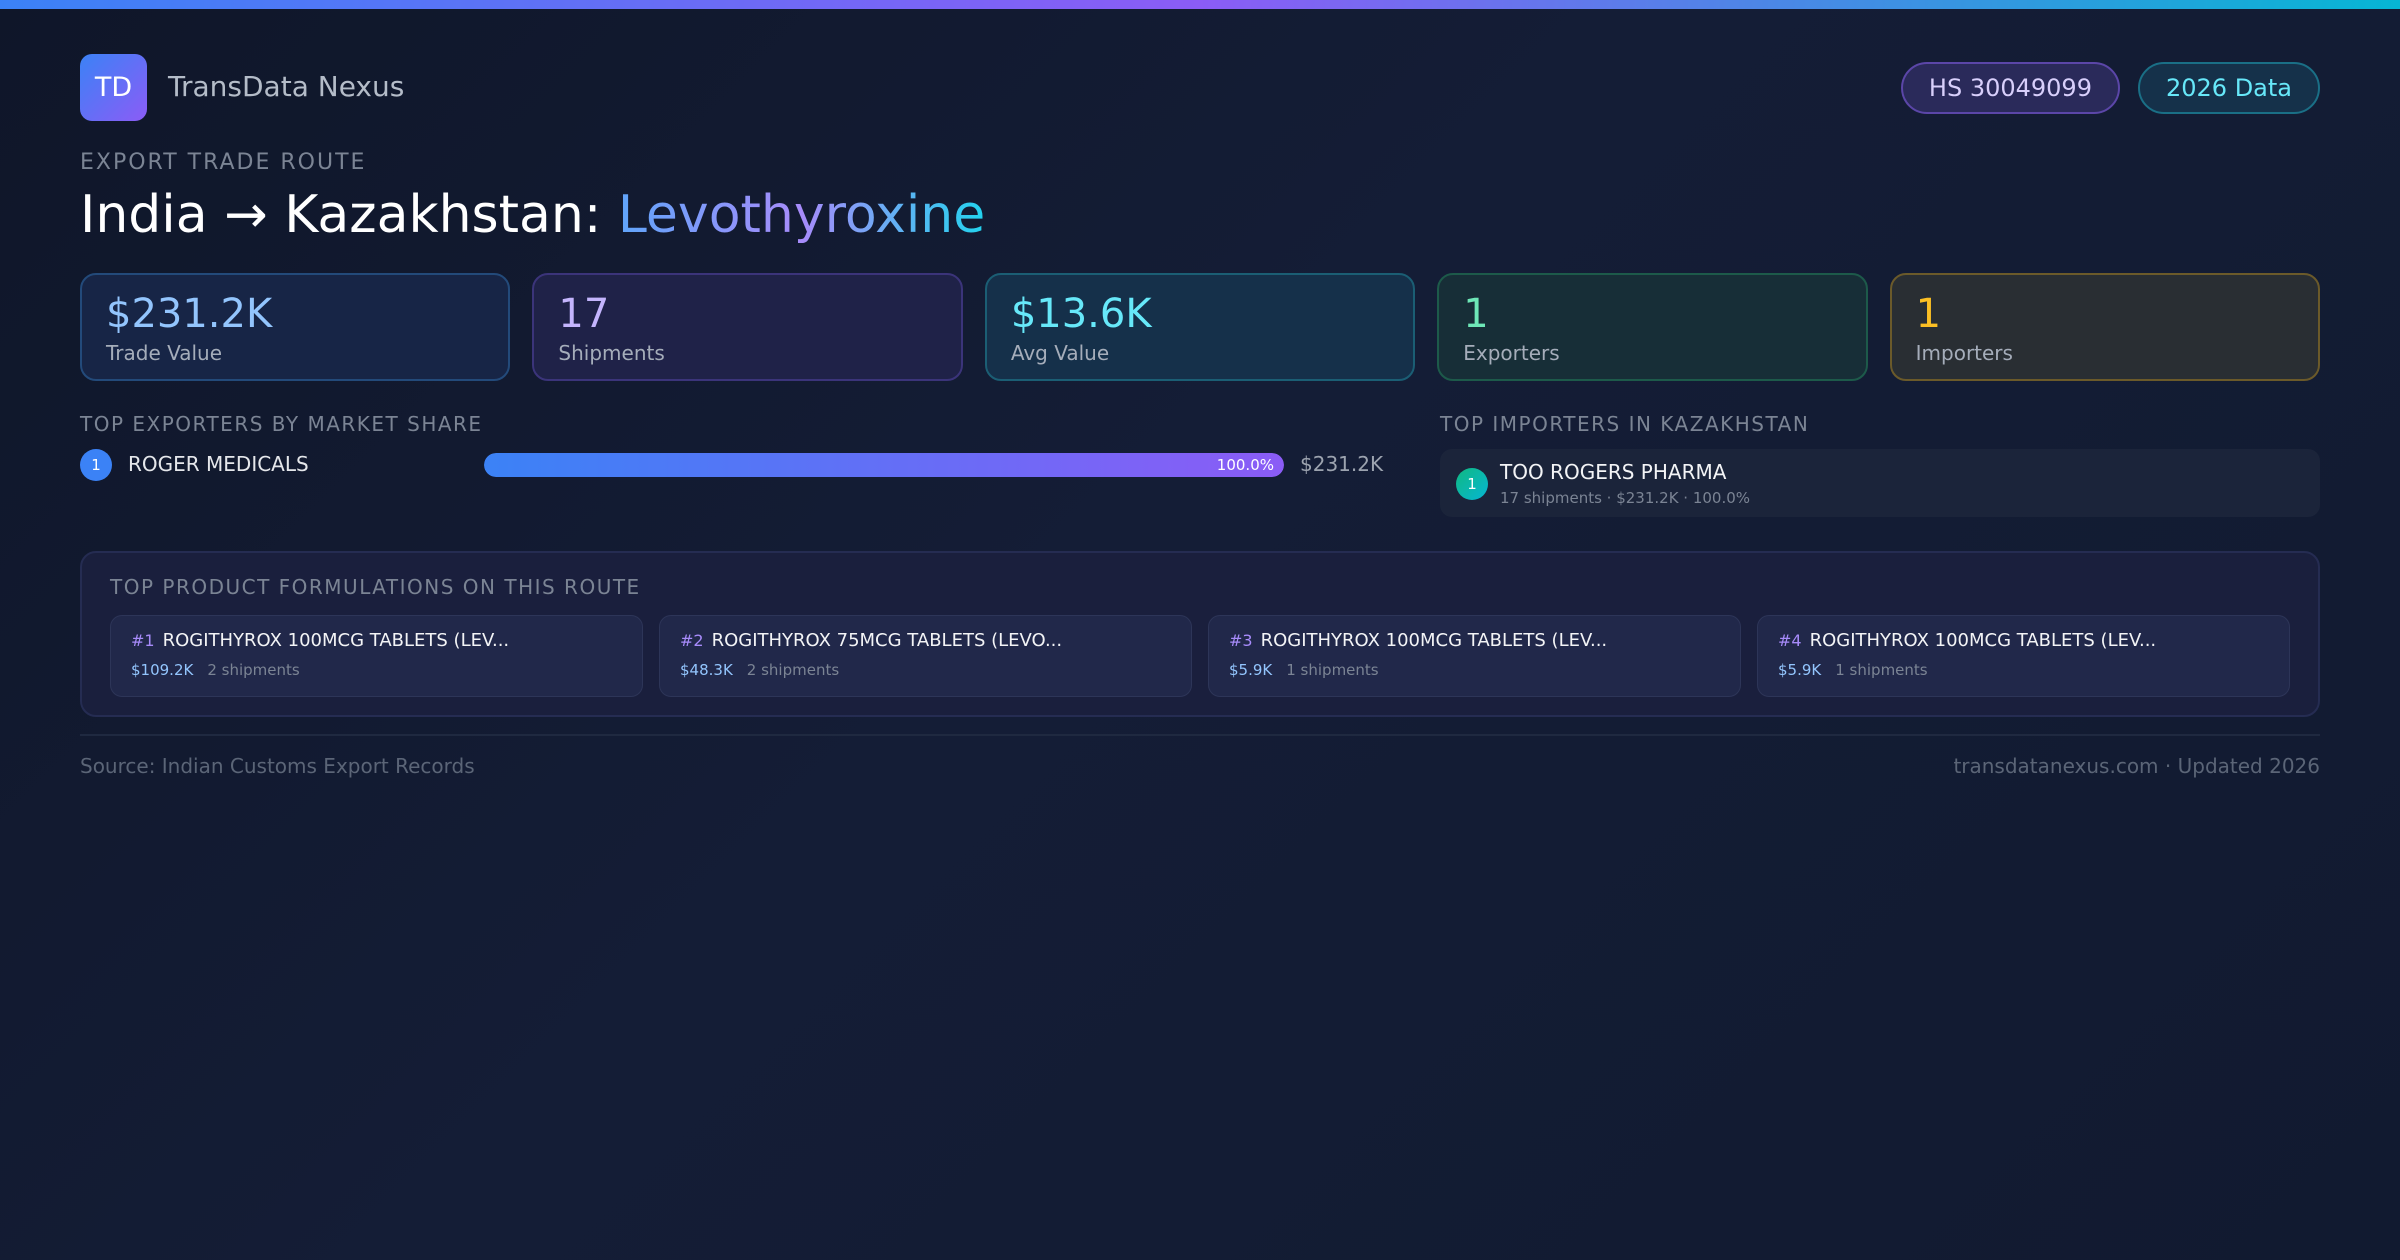 The image size is (2400, 1260). I want to click on logo: TD, so click(113, 87).